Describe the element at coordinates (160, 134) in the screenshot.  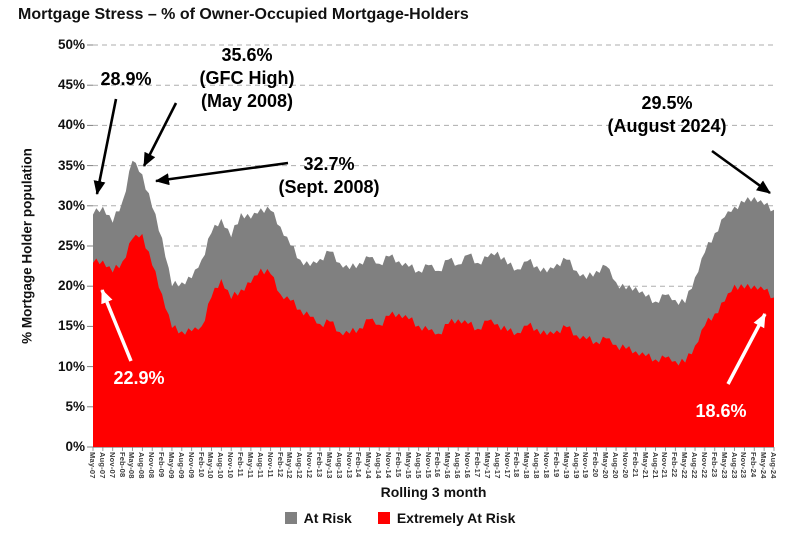
I see `annotation-arrow-gfc-high` at that location.